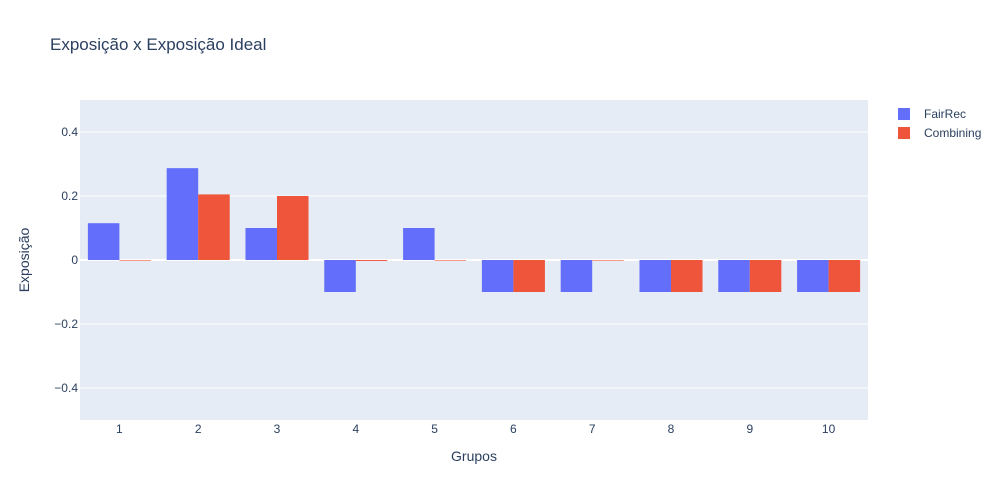  Describe the element at coordinates (158, 44) in the screenshot. I see `chart-title: Exposição x Exposição Ideal` at that location.